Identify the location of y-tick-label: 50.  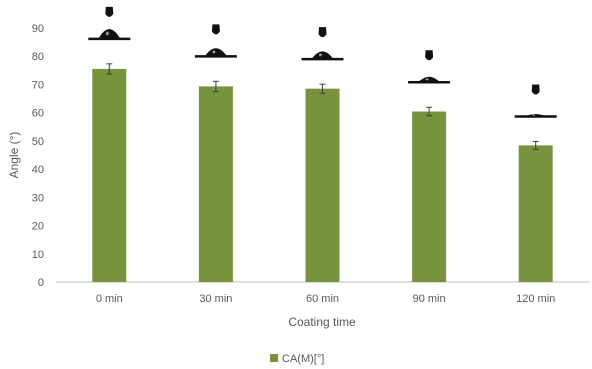
(38, 142).